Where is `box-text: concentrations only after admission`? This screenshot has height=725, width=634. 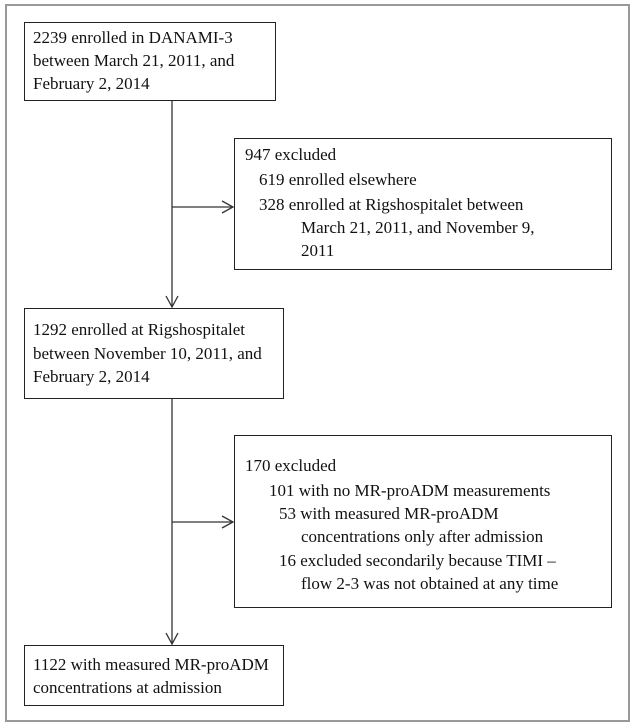
box-text: concentrations only after admission is located at coordinates (422, 536).